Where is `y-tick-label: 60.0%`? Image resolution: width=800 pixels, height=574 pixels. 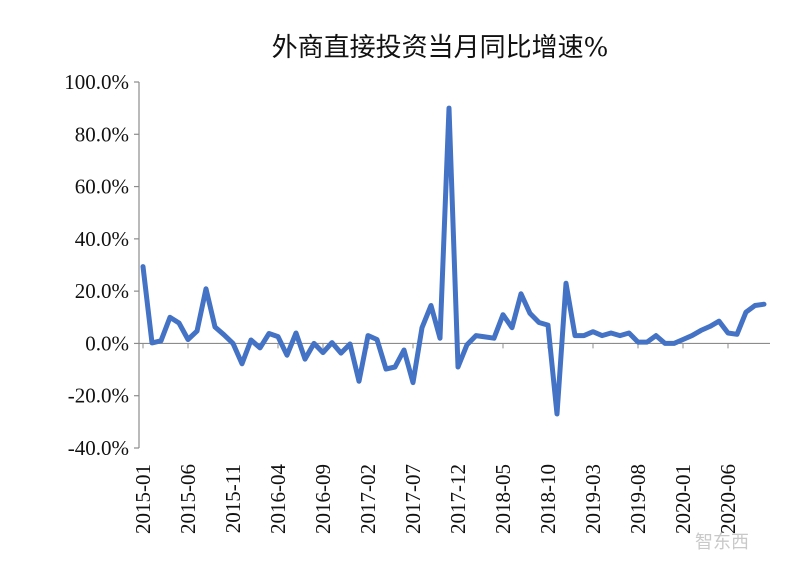 y-tick-label: 60.0% is located at coordinates (102, 187).